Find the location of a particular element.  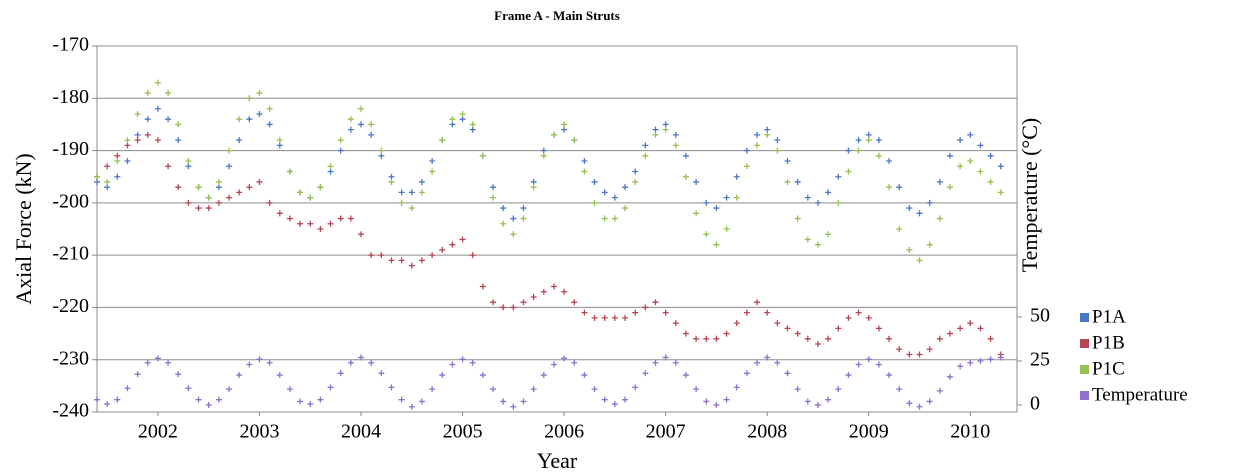

y-tick-label: -230 is located at coordinates (70, 358).